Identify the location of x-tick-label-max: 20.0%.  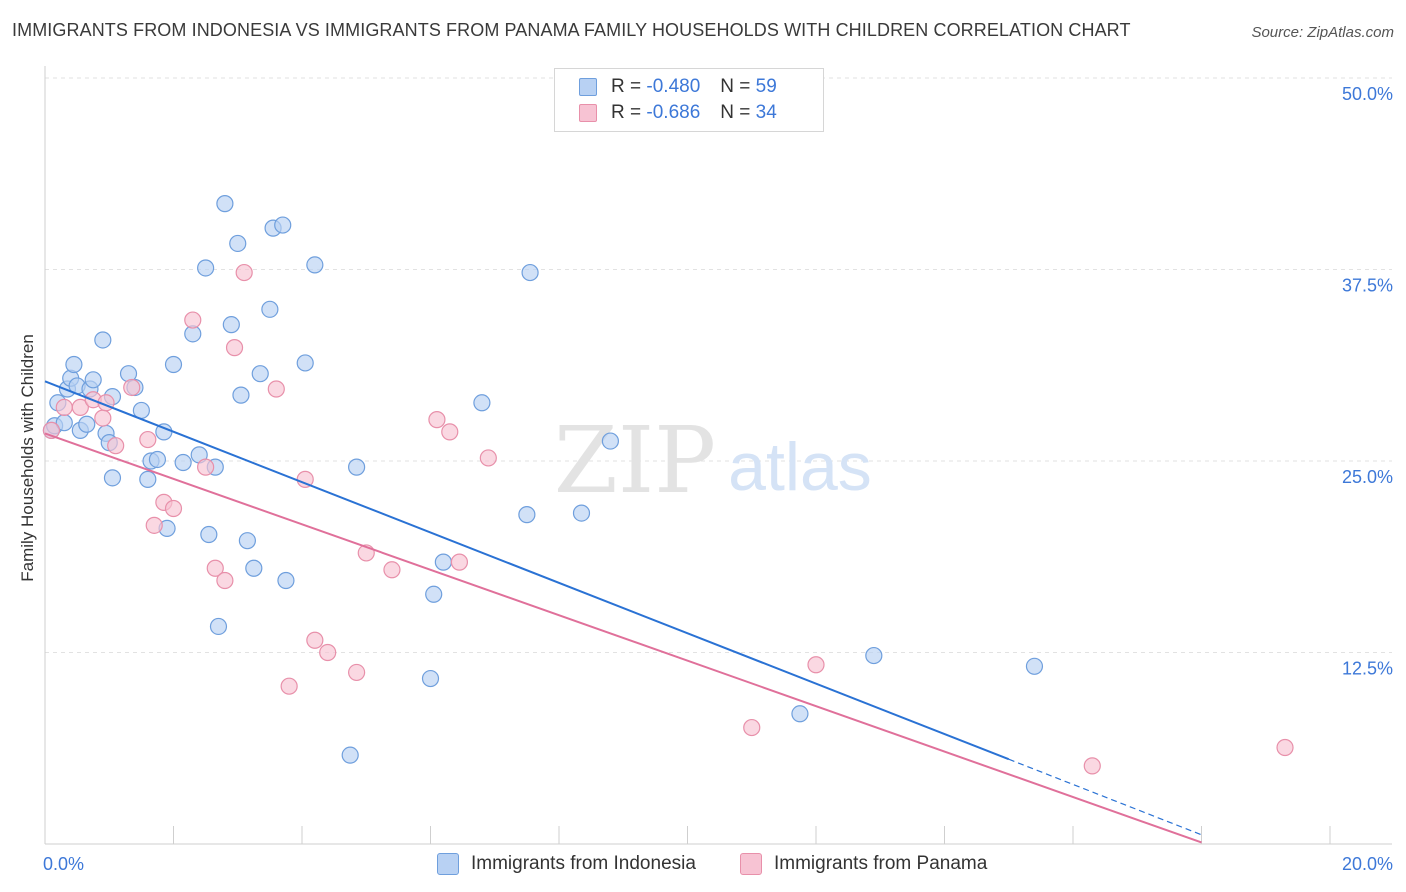
(1367, 864).